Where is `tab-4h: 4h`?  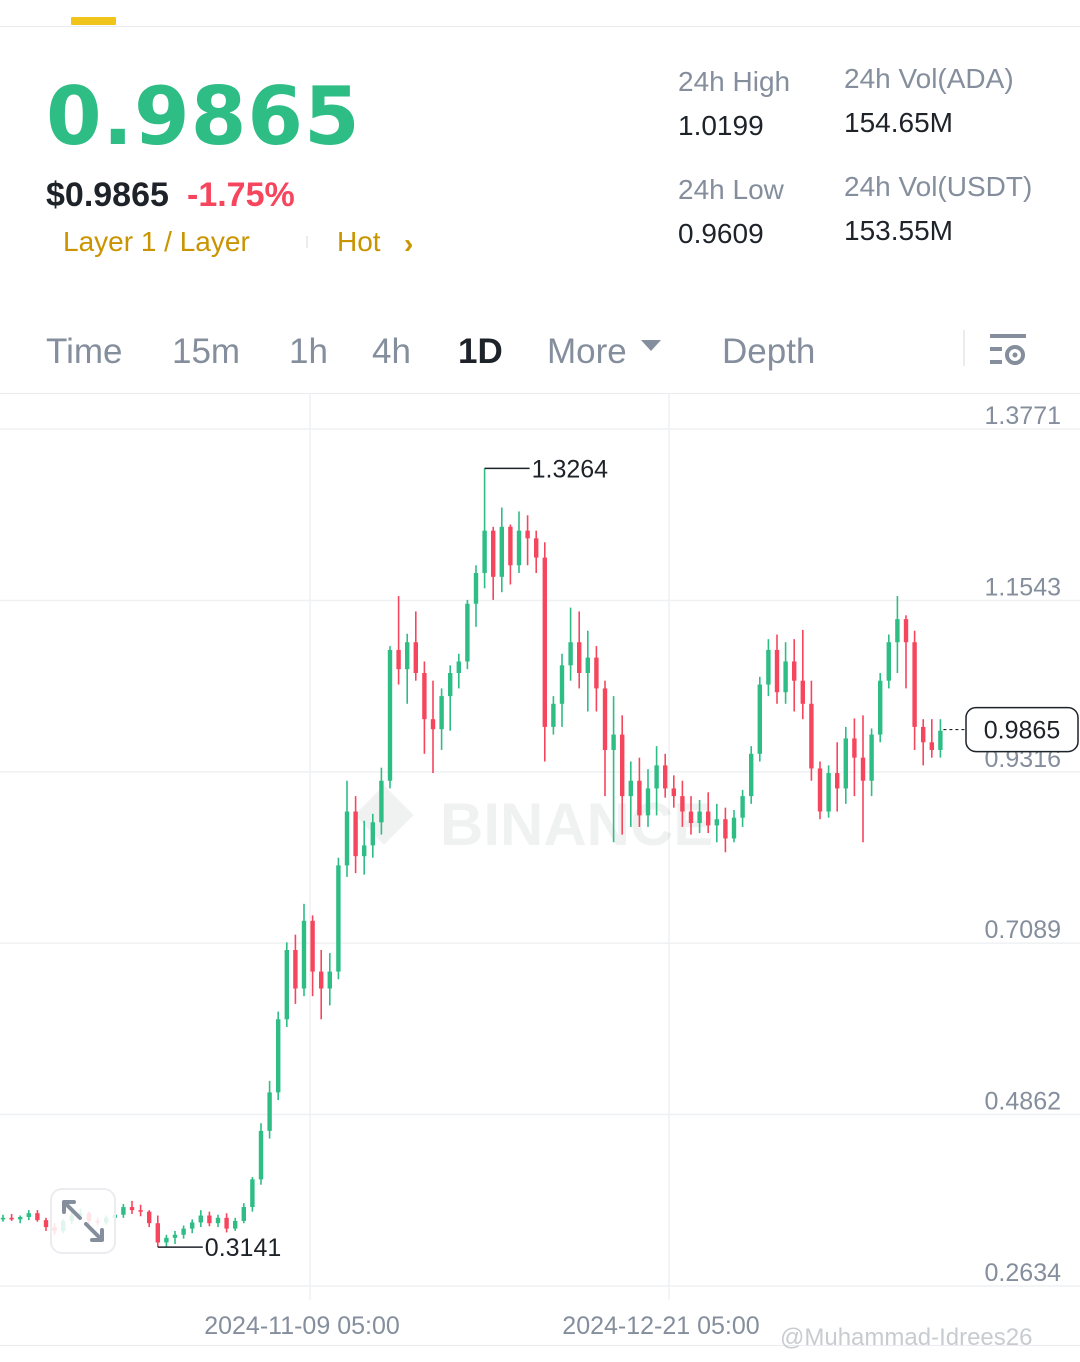 tab-4h: 4h is located at coordinates (391, 351).